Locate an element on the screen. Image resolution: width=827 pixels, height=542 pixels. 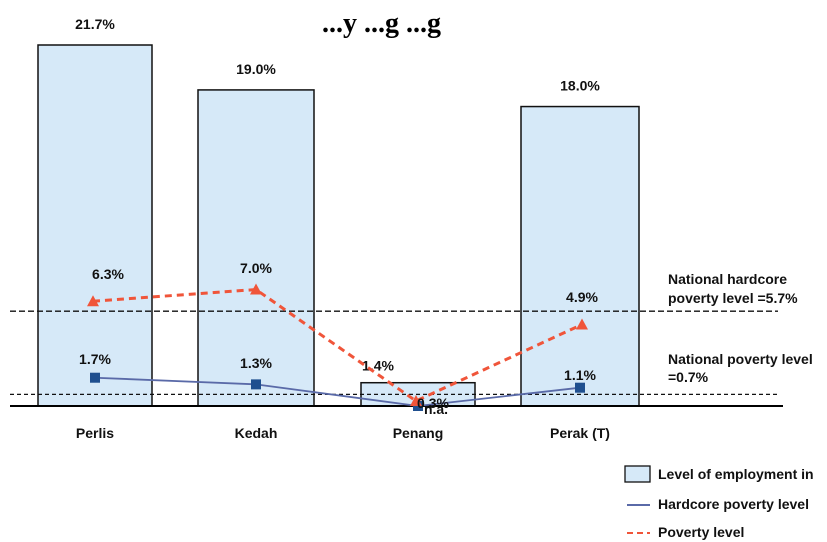
x-tick-label-perak-t: Perak (T) is located at coordinates (580, 433).